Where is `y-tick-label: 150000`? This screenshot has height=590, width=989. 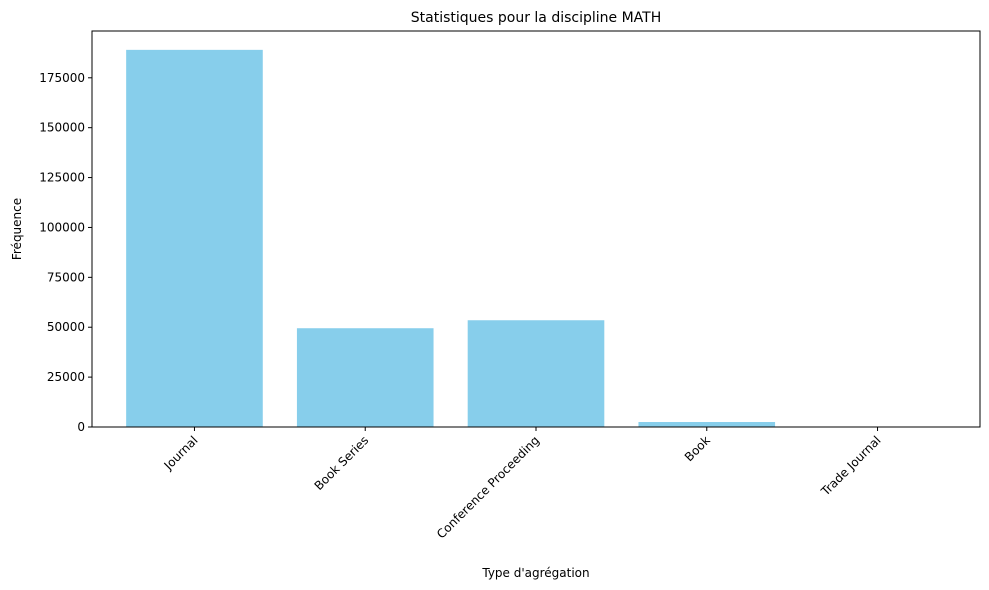
y-tick-label: 150000 is located at coordinates (62, 128).